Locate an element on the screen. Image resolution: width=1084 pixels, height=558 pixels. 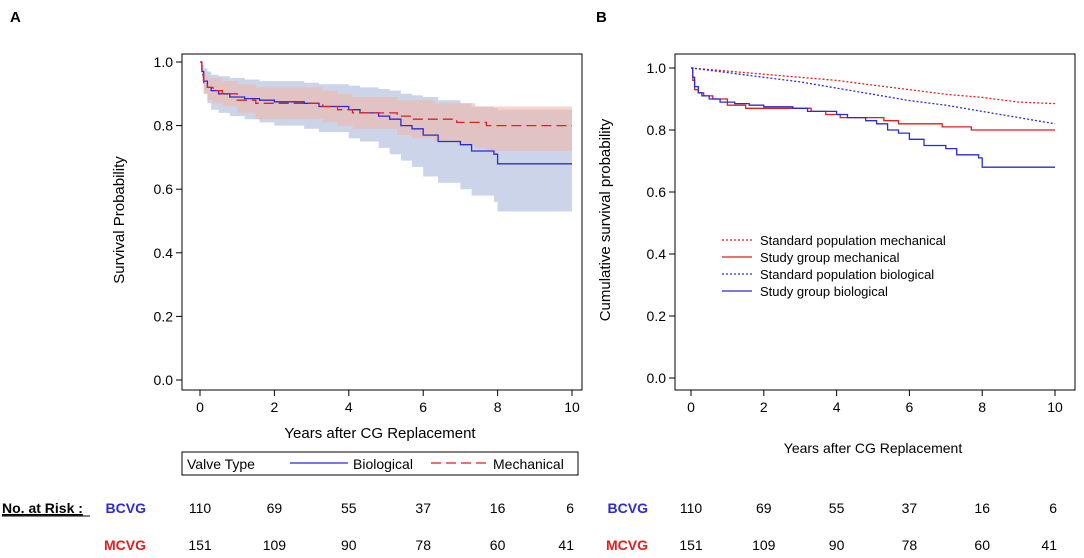
panel-a-risk-value: 16 is located at coordinates (498, 508).